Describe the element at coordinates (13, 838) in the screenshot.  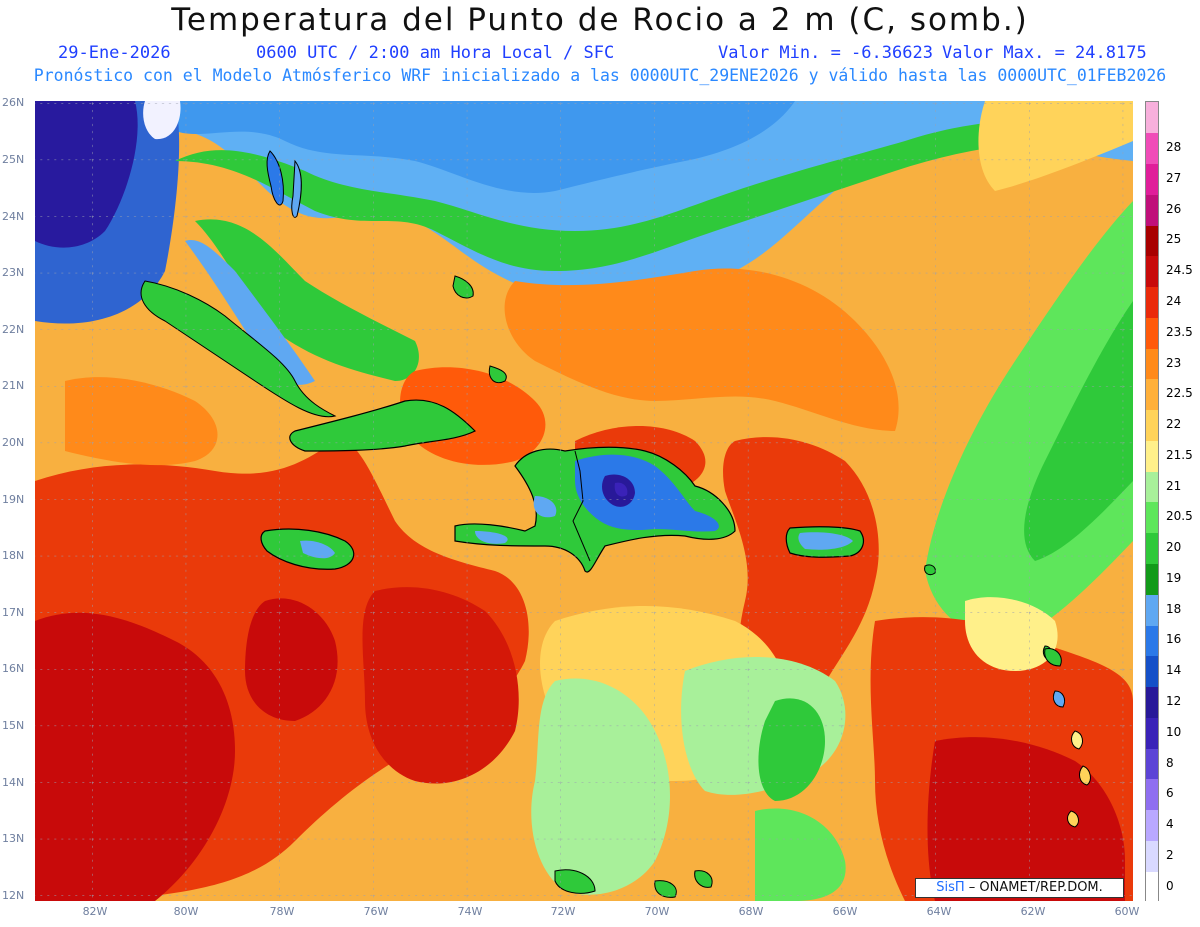
I see `lat-label: 13N` at that location.